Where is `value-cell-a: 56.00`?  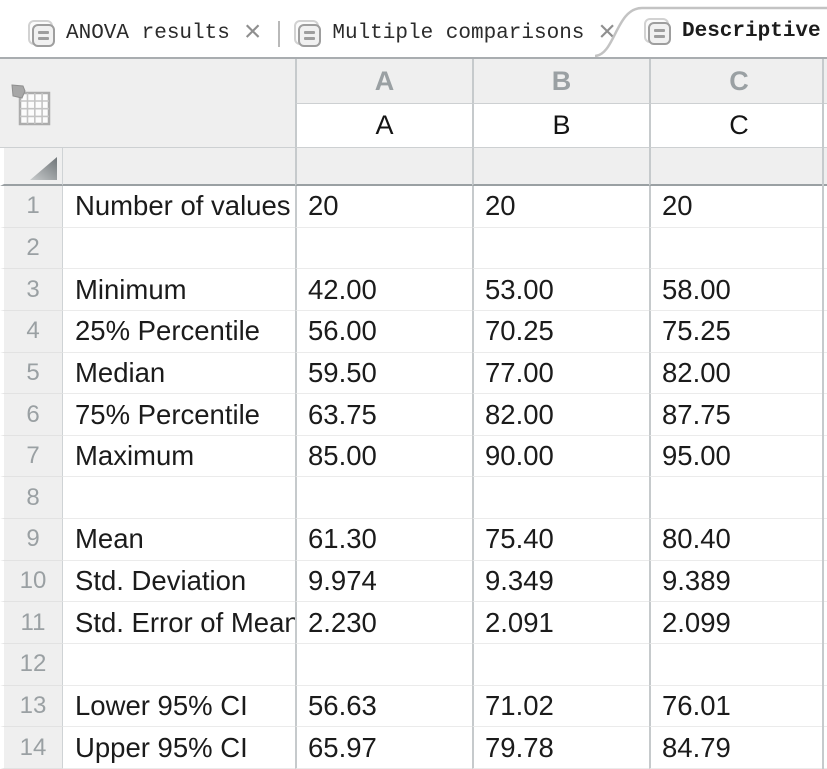 value-cell-a: 56.00 is located at coordinates (383, 331).